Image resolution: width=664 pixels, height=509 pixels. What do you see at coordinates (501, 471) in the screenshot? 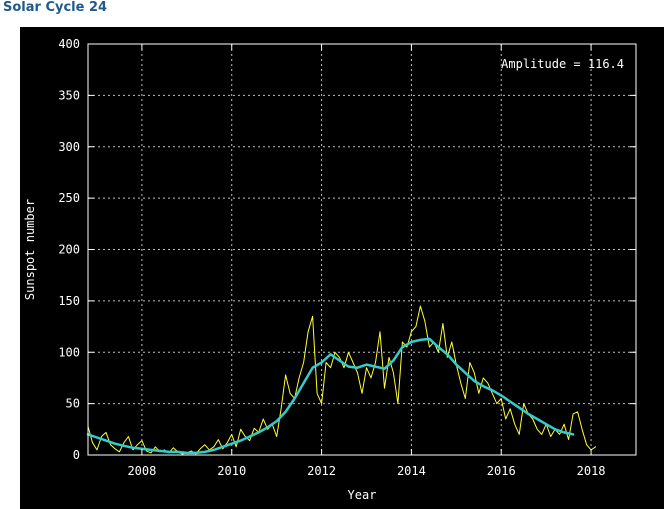
I see `x-tick-label: 2016` at bounding box center [501, 471].